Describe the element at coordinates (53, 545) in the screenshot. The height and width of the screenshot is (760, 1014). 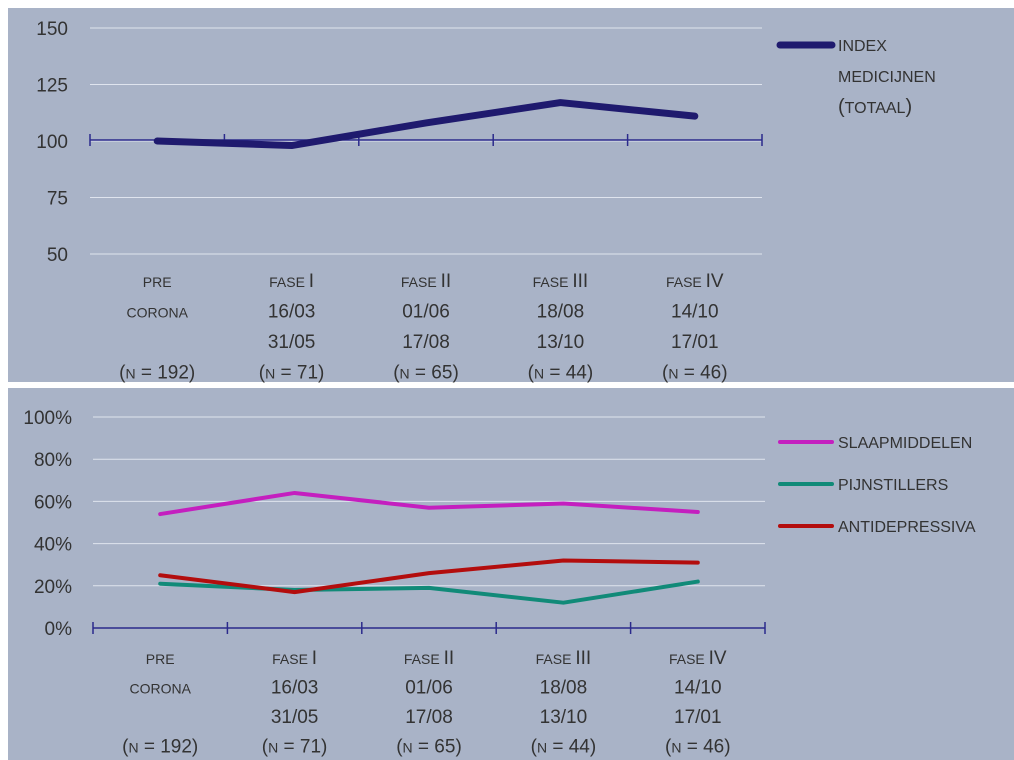
I see `y-tick-label: 40%` at that location.